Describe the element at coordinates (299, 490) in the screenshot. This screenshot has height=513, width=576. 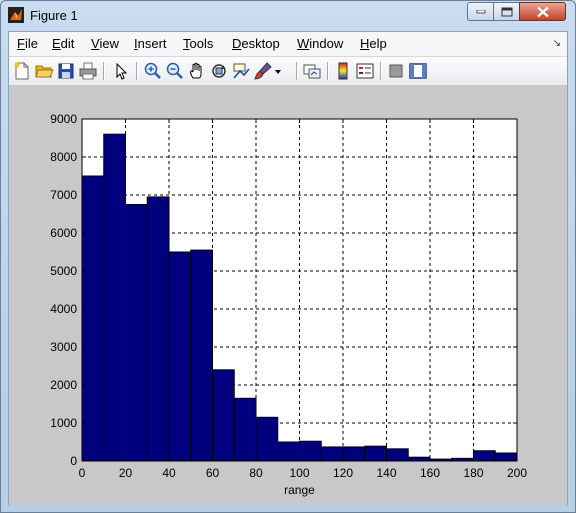
I see `x-axis-label: range` at that location.